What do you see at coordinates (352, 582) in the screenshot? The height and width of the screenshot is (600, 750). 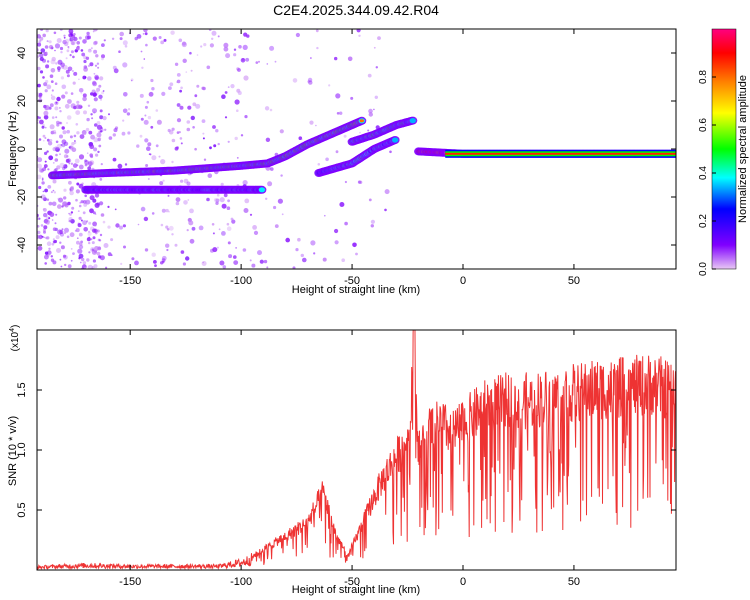 I see `x-tick-label: -50` at bounding box center [352, 582].